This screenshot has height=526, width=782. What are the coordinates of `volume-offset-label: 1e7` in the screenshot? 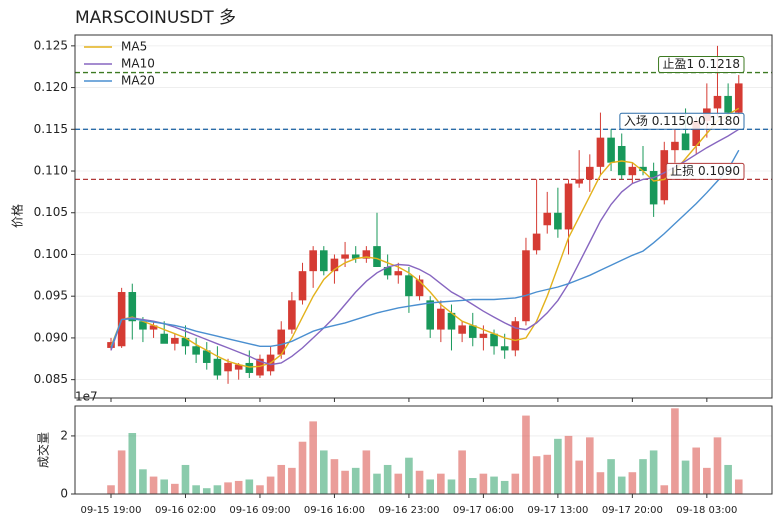 It's located at (86, 397).